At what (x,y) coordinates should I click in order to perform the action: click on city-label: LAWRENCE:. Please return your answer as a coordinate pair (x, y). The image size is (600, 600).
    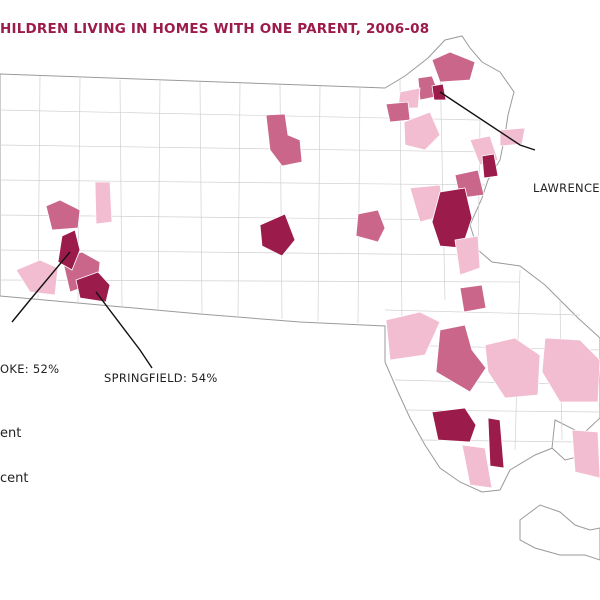
    Looking at the image, I should click on (566, 188).